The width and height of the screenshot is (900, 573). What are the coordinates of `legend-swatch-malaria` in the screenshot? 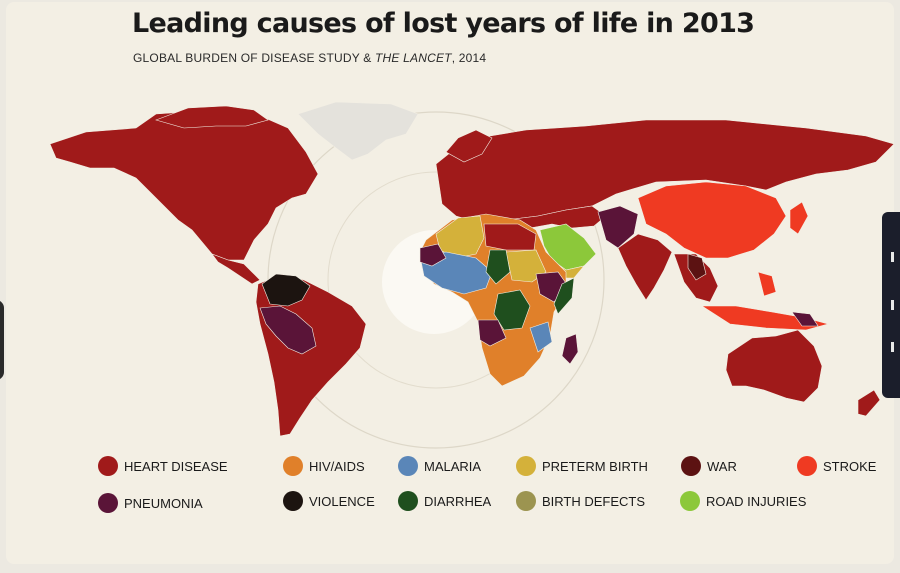 It's located at (408, 466).